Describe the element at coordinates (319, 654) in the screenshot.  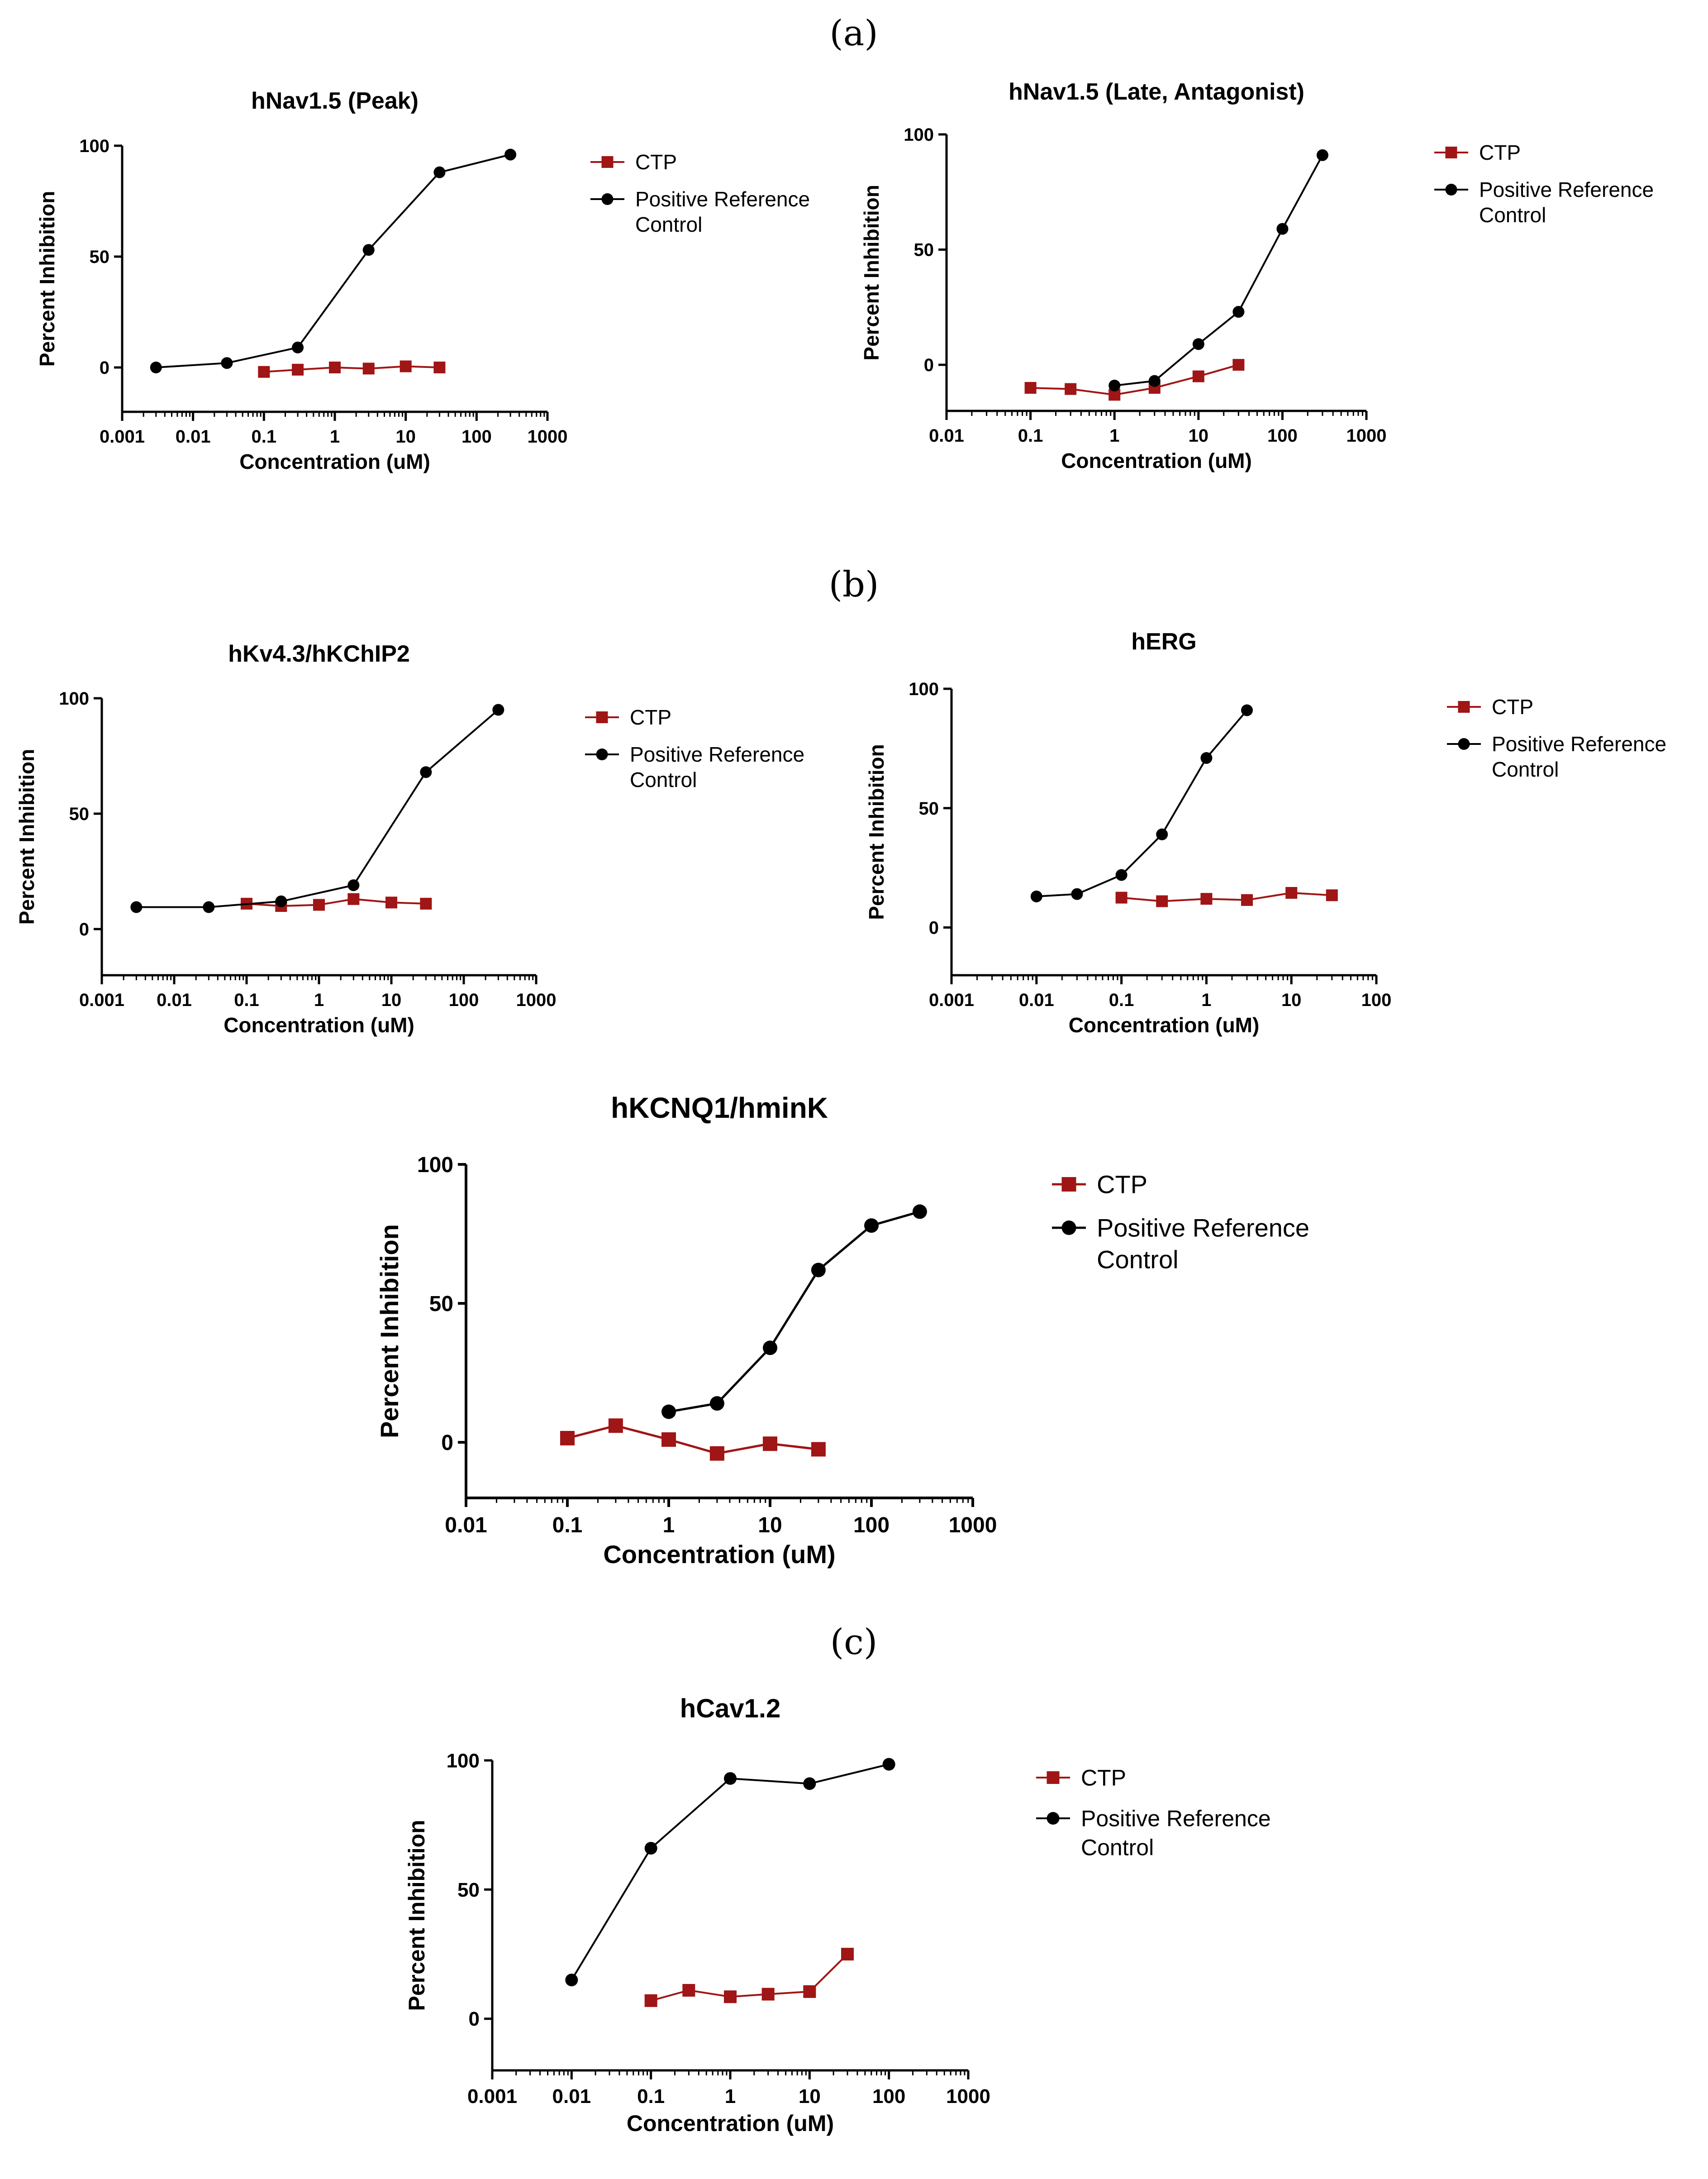
I see `chart-title: hKv4.3/hKChIP2` at that location.